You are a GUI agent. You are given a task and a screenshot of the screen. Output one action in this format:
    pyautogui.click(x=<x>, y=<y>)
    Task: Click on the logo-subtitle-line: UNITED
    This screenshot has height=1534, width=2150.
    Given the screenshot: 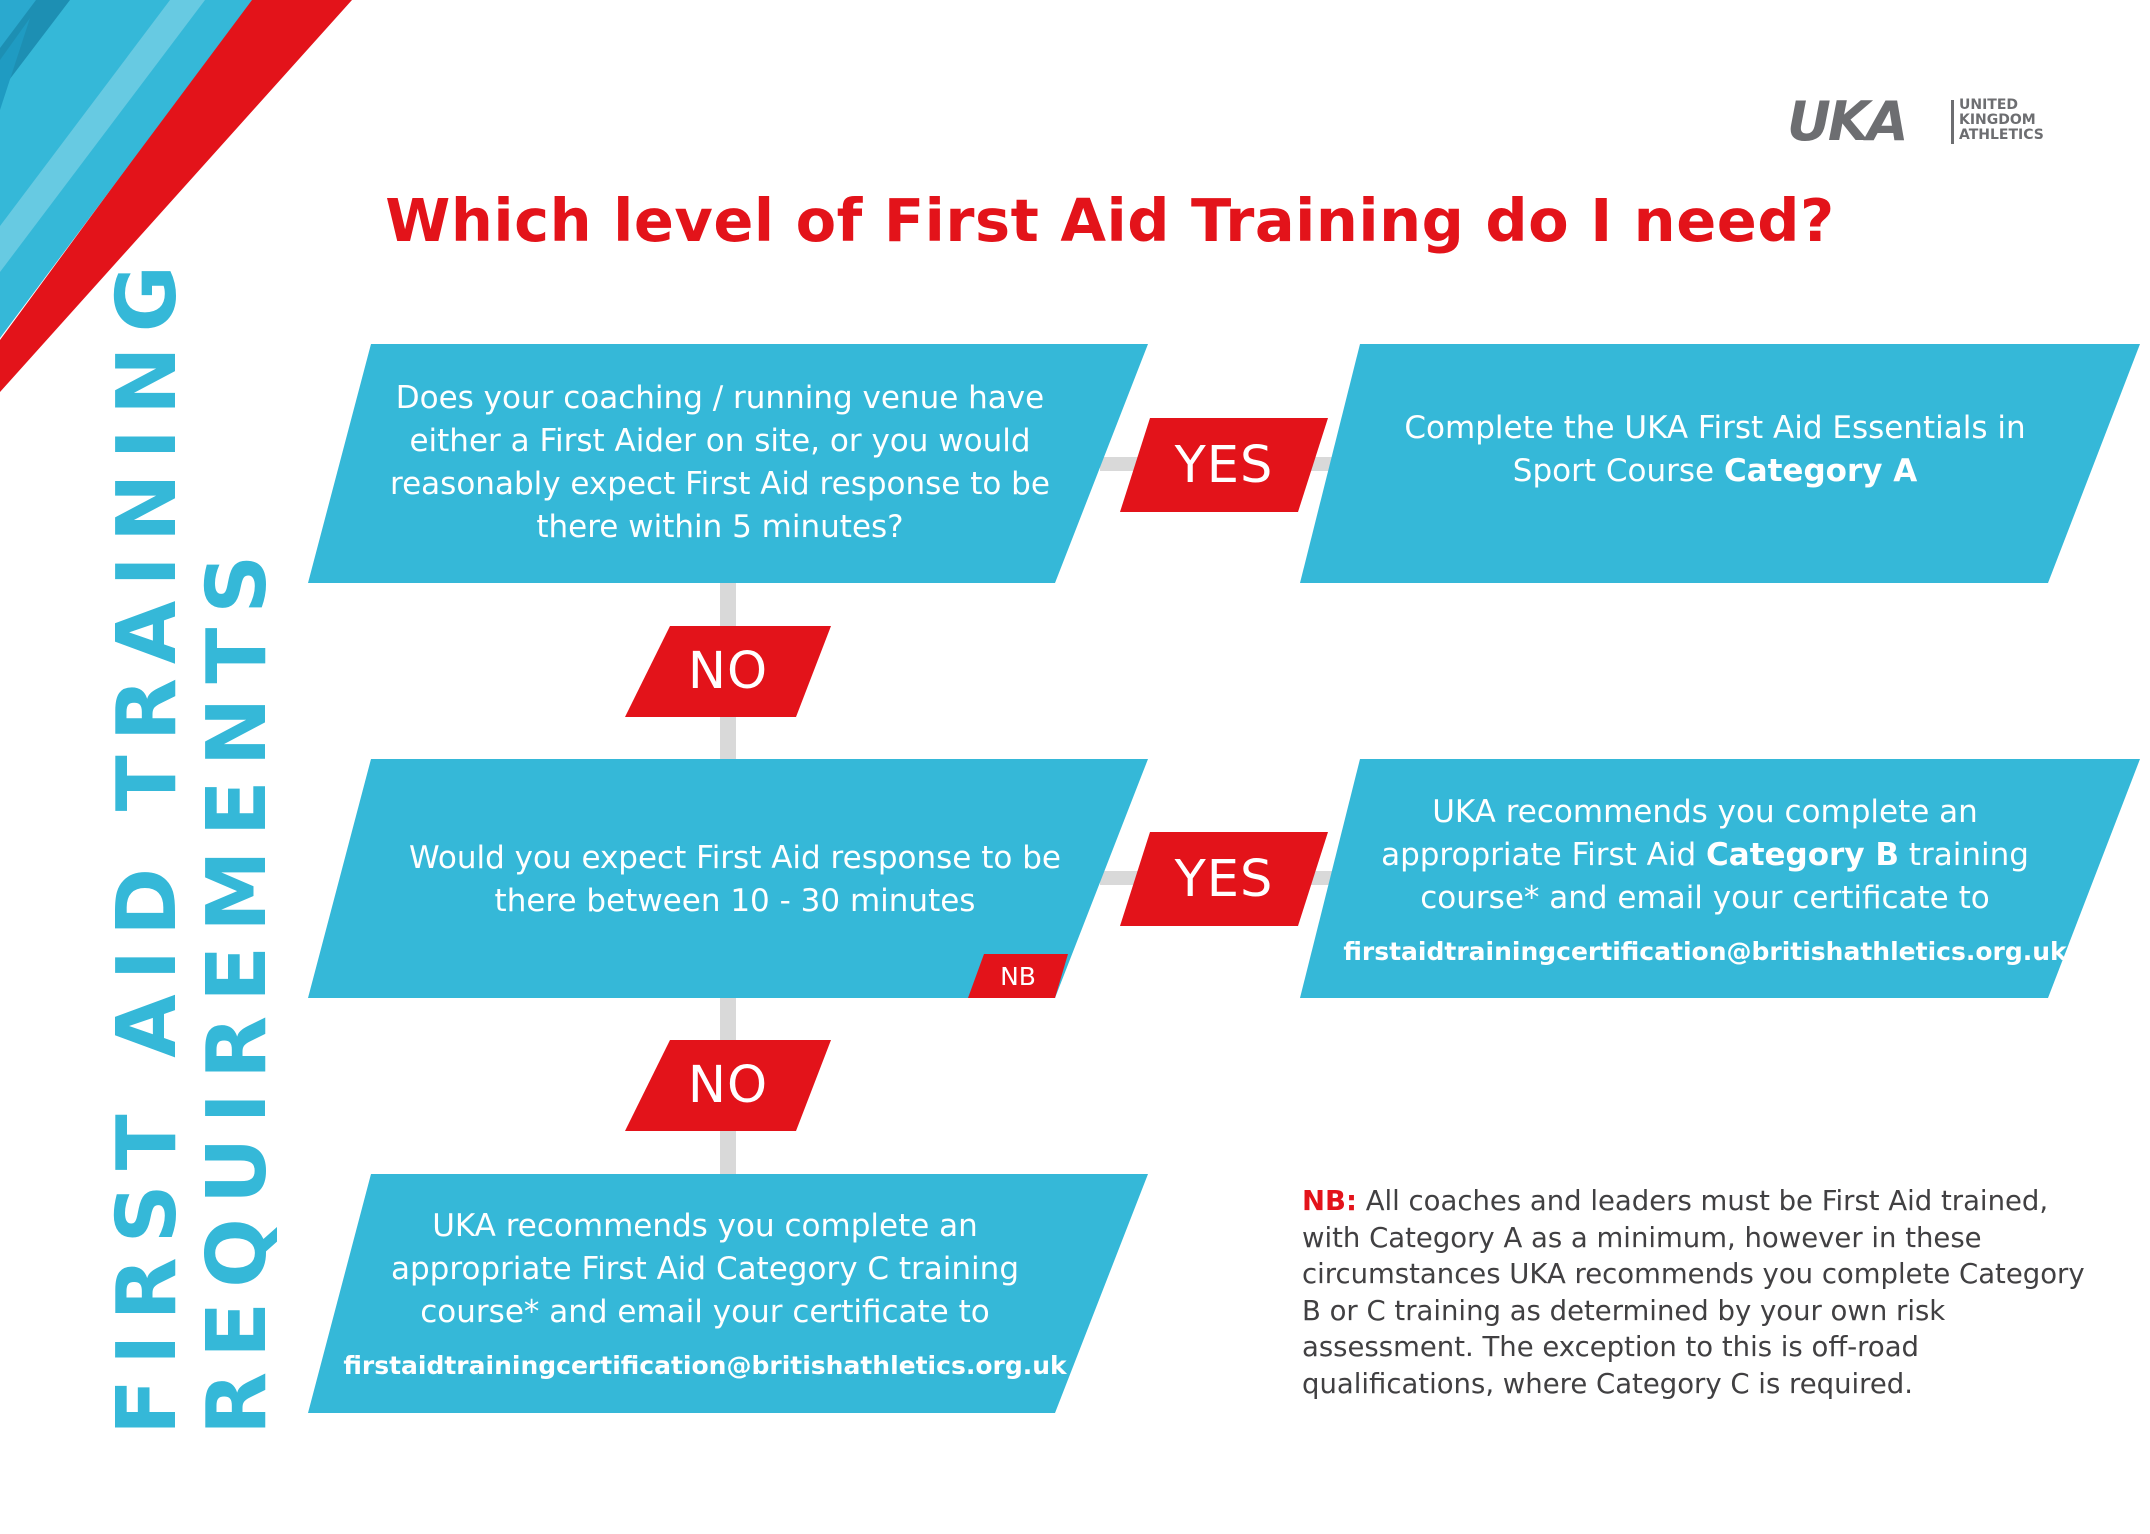 What is the action you would take?
    pyautogui.click(x=1989, y=105)
    